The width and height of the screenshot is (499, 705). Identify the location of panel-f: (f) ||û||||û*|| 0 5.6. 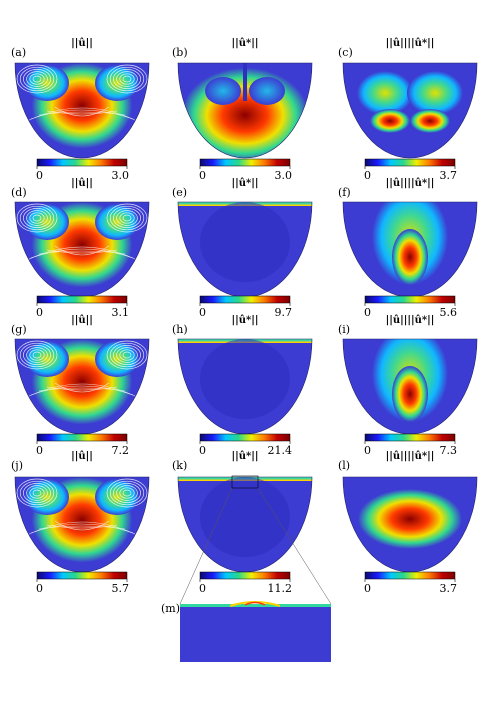
(408, 248).